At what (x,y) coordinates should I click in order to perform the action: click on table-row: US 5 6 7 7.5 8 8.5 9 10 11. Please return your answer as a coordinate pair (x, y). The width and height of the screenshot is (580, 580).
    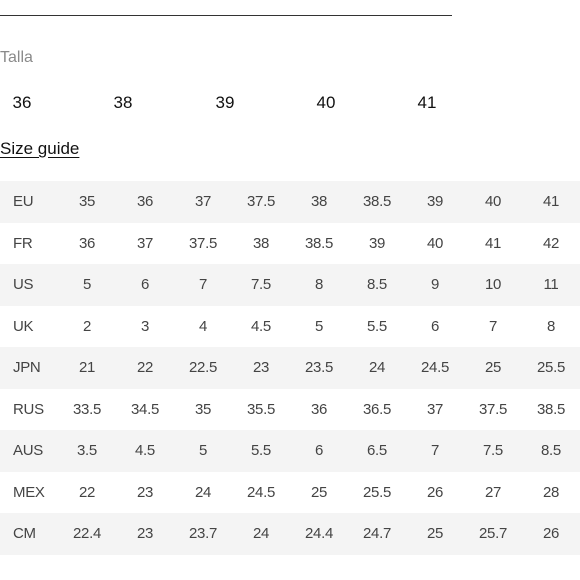
    Looking at the image, I should click on (290, 285).